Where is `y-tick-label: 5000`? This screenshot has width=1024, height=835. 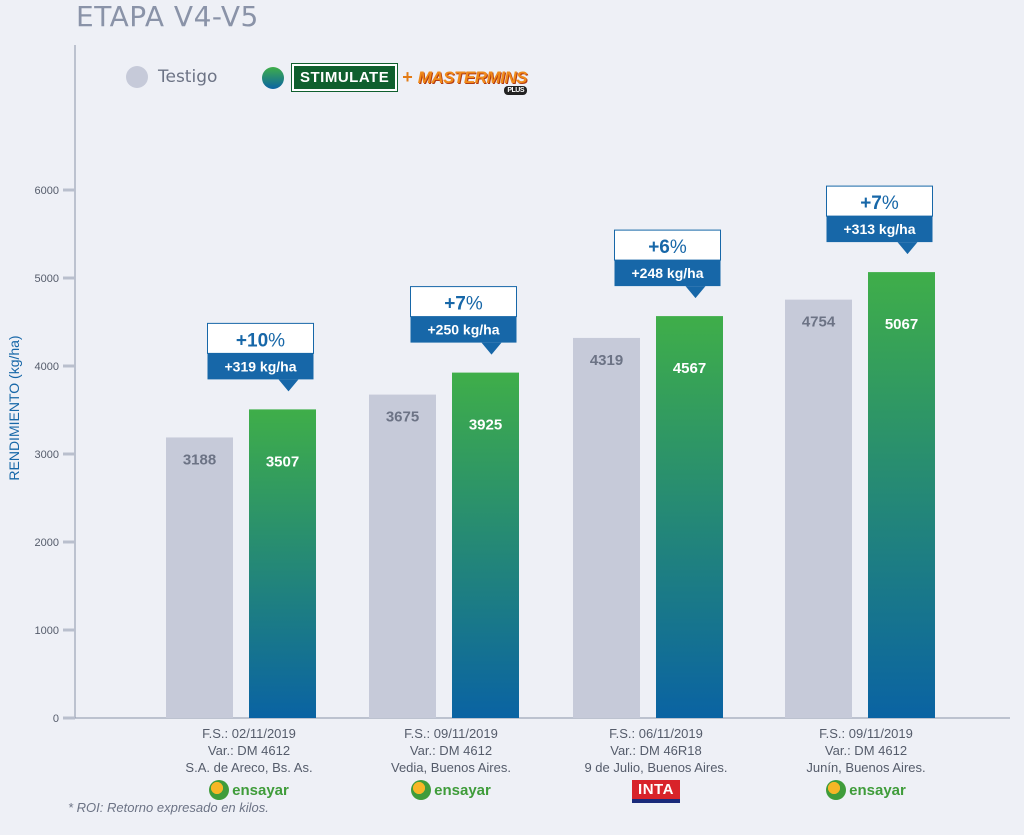
y-tick-label: 5000 is located at coordinates (47, 279).